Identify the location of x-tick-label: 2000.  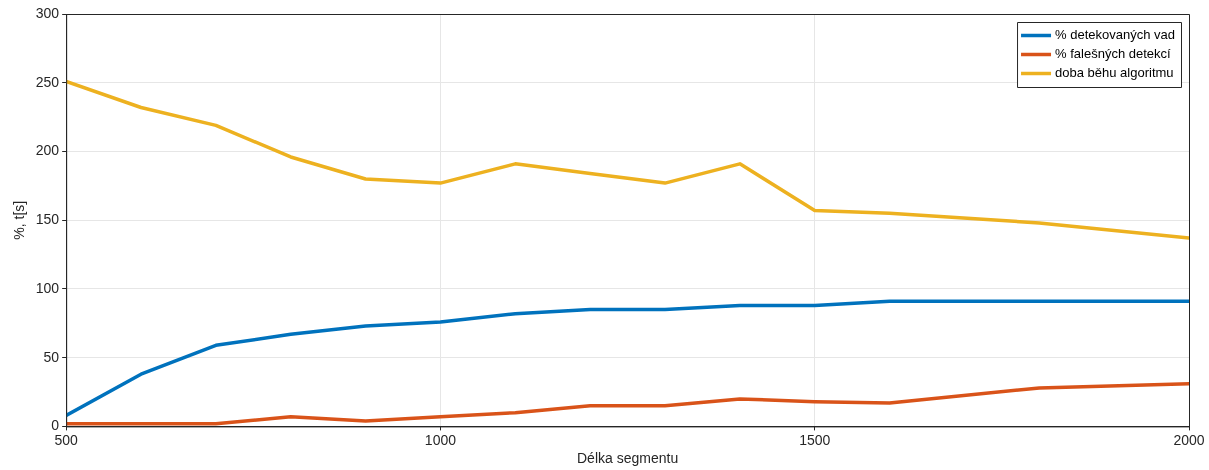
(1189, 439).